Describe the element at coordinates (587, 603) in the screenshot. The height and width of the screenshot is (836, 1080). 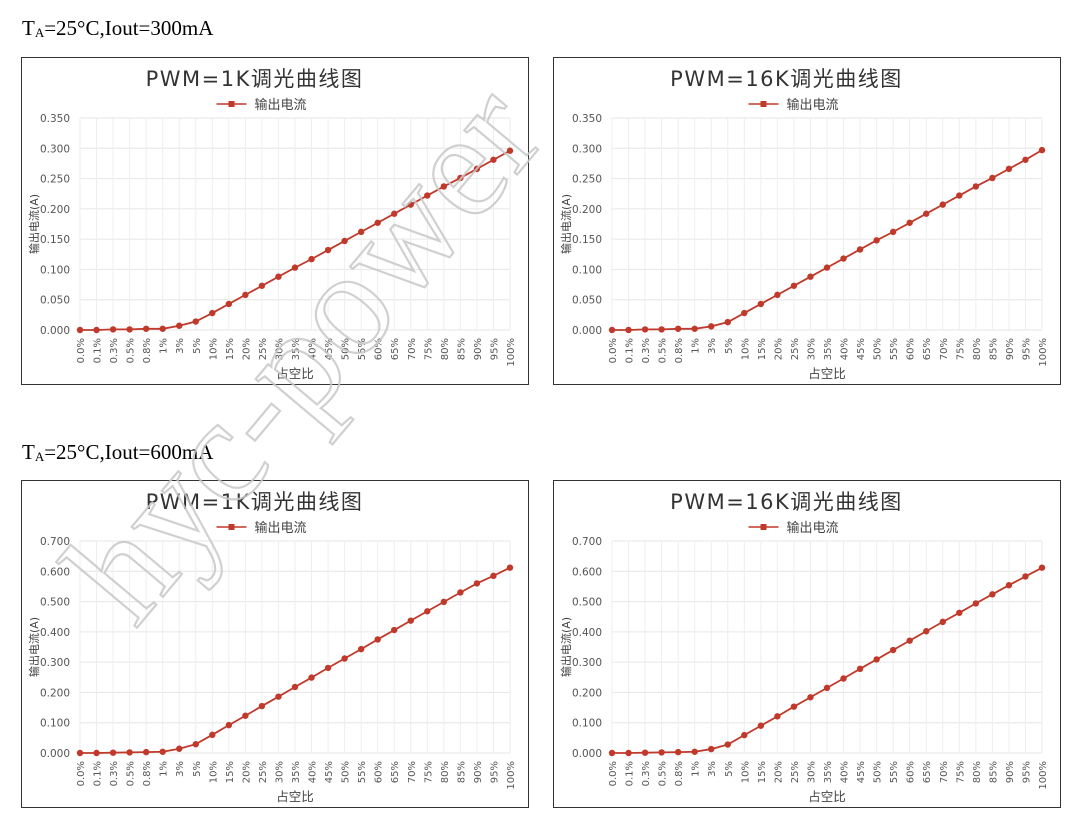
I see `y-tick-label: 0.500` at that location.